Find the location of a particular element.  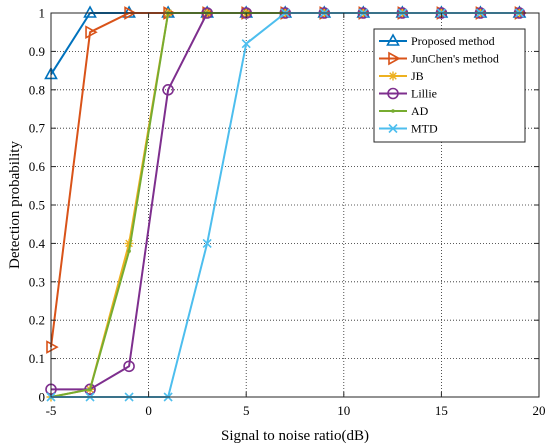

legend-item: JunChen's method is located at coordinates (439, 59).